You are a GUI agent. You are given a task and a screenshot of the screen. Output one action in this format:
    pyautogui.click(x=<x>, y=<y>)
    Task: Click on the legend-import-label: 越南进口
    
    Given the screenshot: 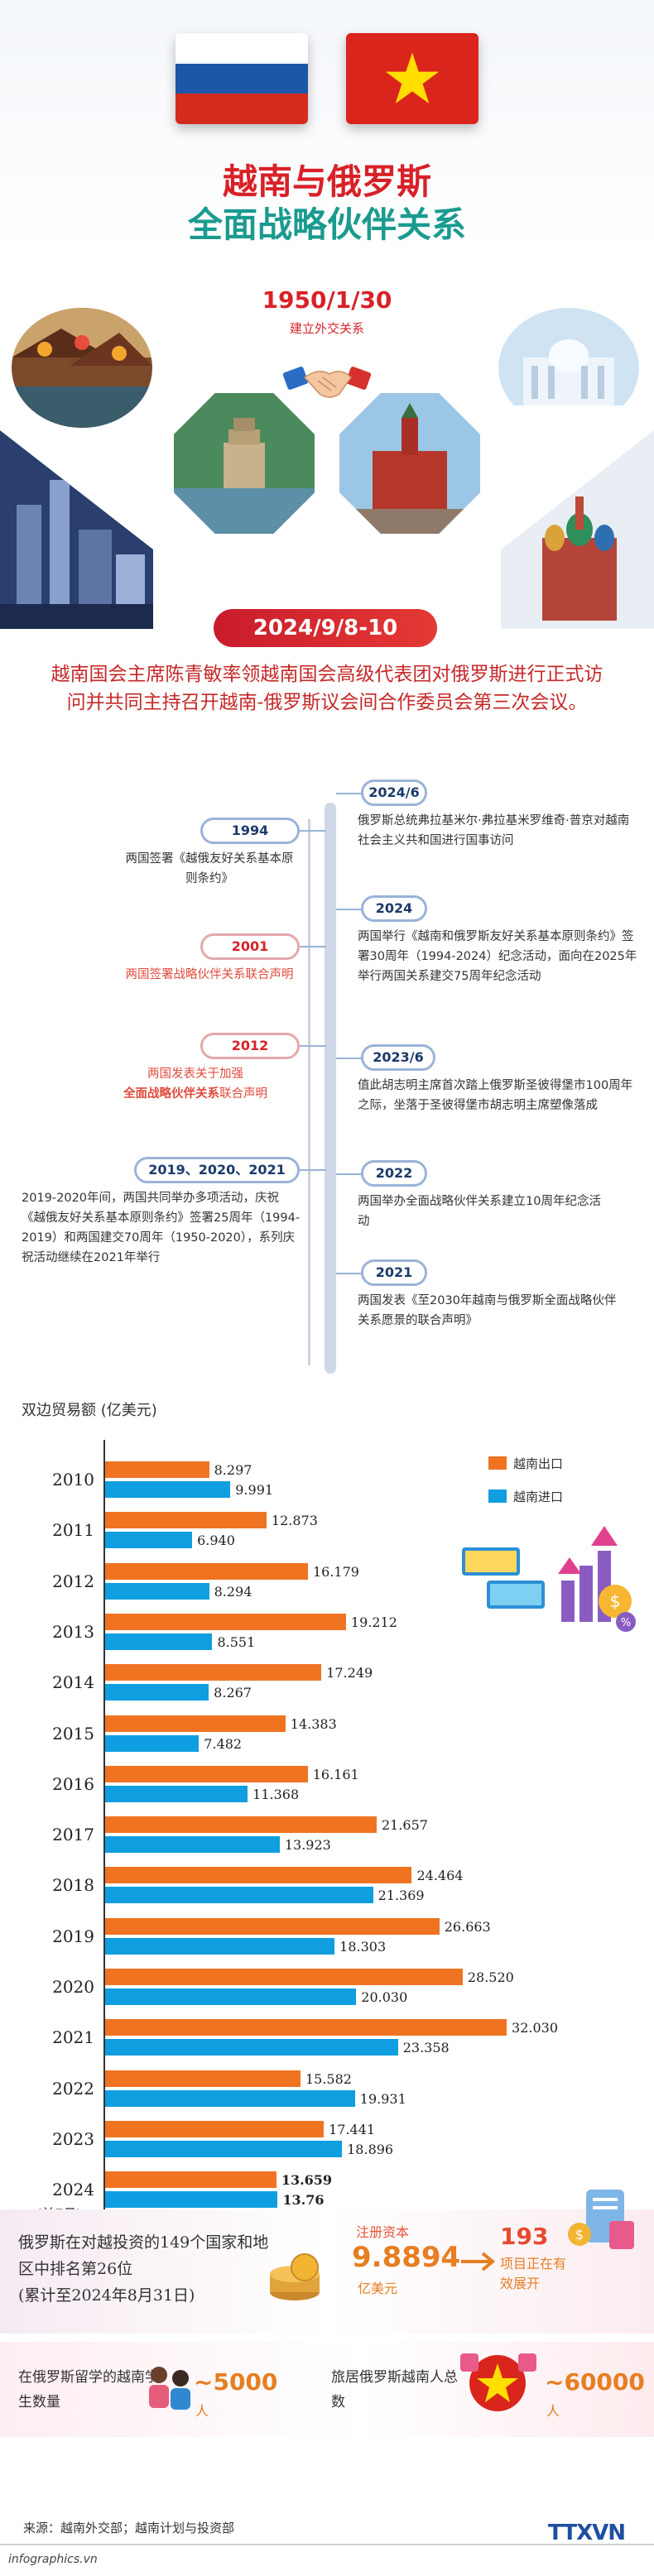 What is the action you would take?
    pyautogui.click(x=538, y=1497)
    